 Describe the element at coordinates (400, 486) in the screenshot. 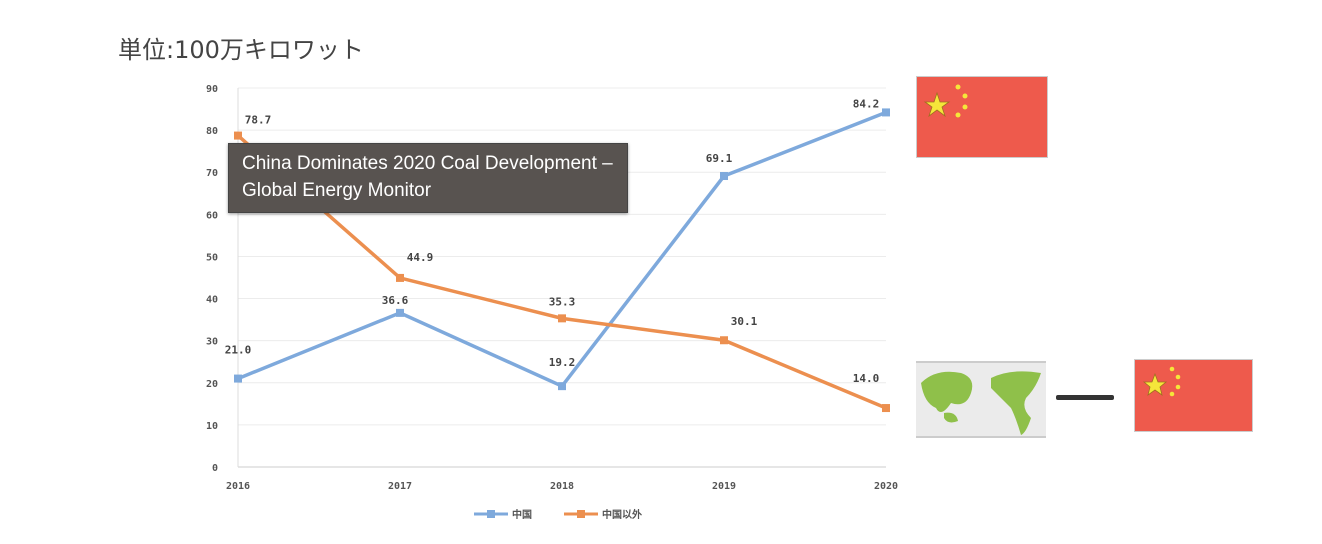

I see `x-tick-label: 2017` at that location.